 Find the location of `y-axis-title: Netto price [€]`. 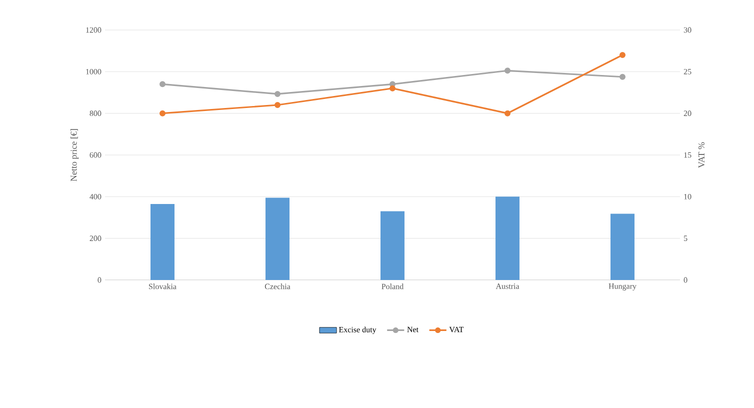

y-axis-title: Netto price [€] is located at coordinates (74, 155).